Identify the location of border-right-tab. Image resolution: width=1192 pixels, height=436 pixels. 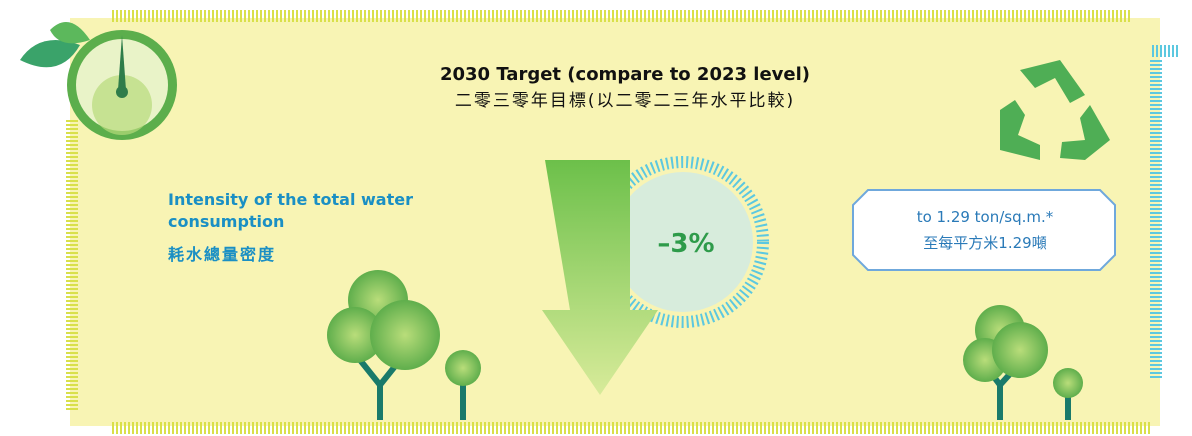
(1165, 51).